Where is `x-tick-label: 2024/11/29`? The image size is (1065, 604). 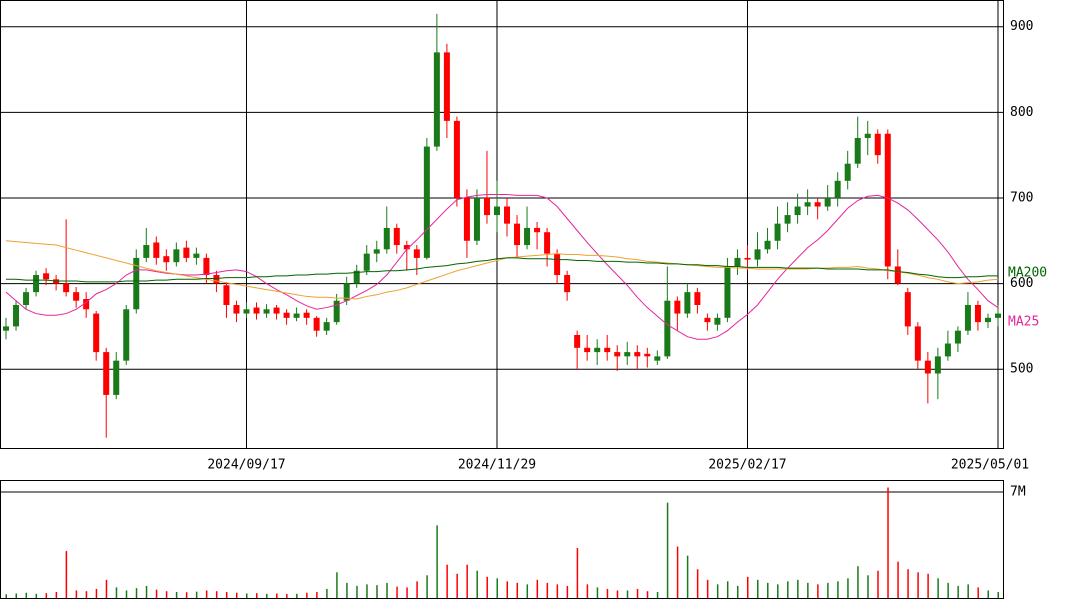
x-tick-label: 2024/11/29 is located at coordinates (497, 465).